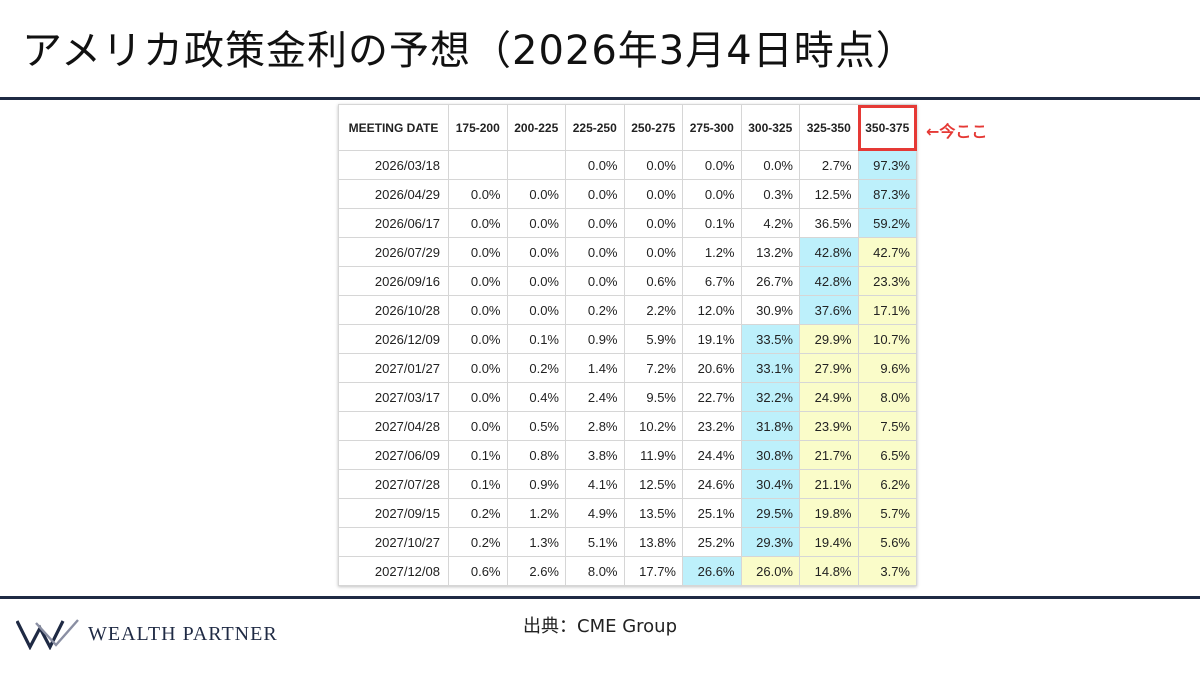  I want to click on probability-cell: 13.8%, so click(653, 542).